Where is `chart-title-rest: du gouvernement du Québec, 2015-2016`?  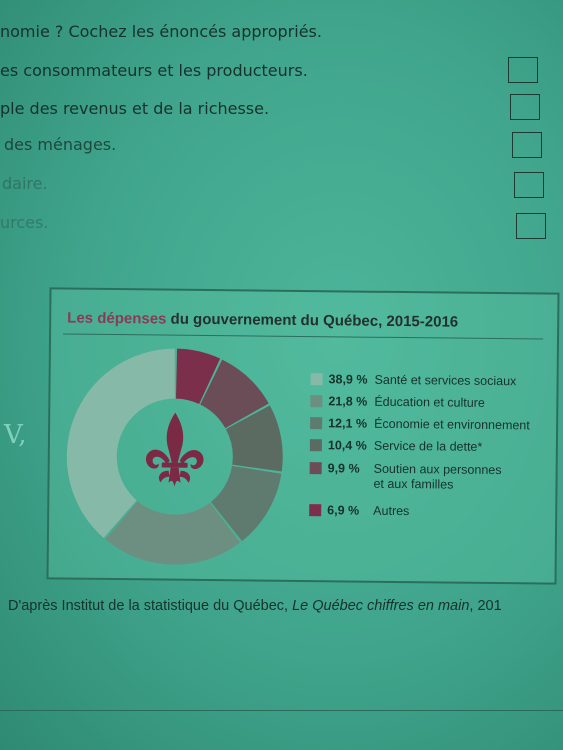 chart-title-rest: du gouvernement du Québec, 2015-2016 is located at coordinates (312, 320).